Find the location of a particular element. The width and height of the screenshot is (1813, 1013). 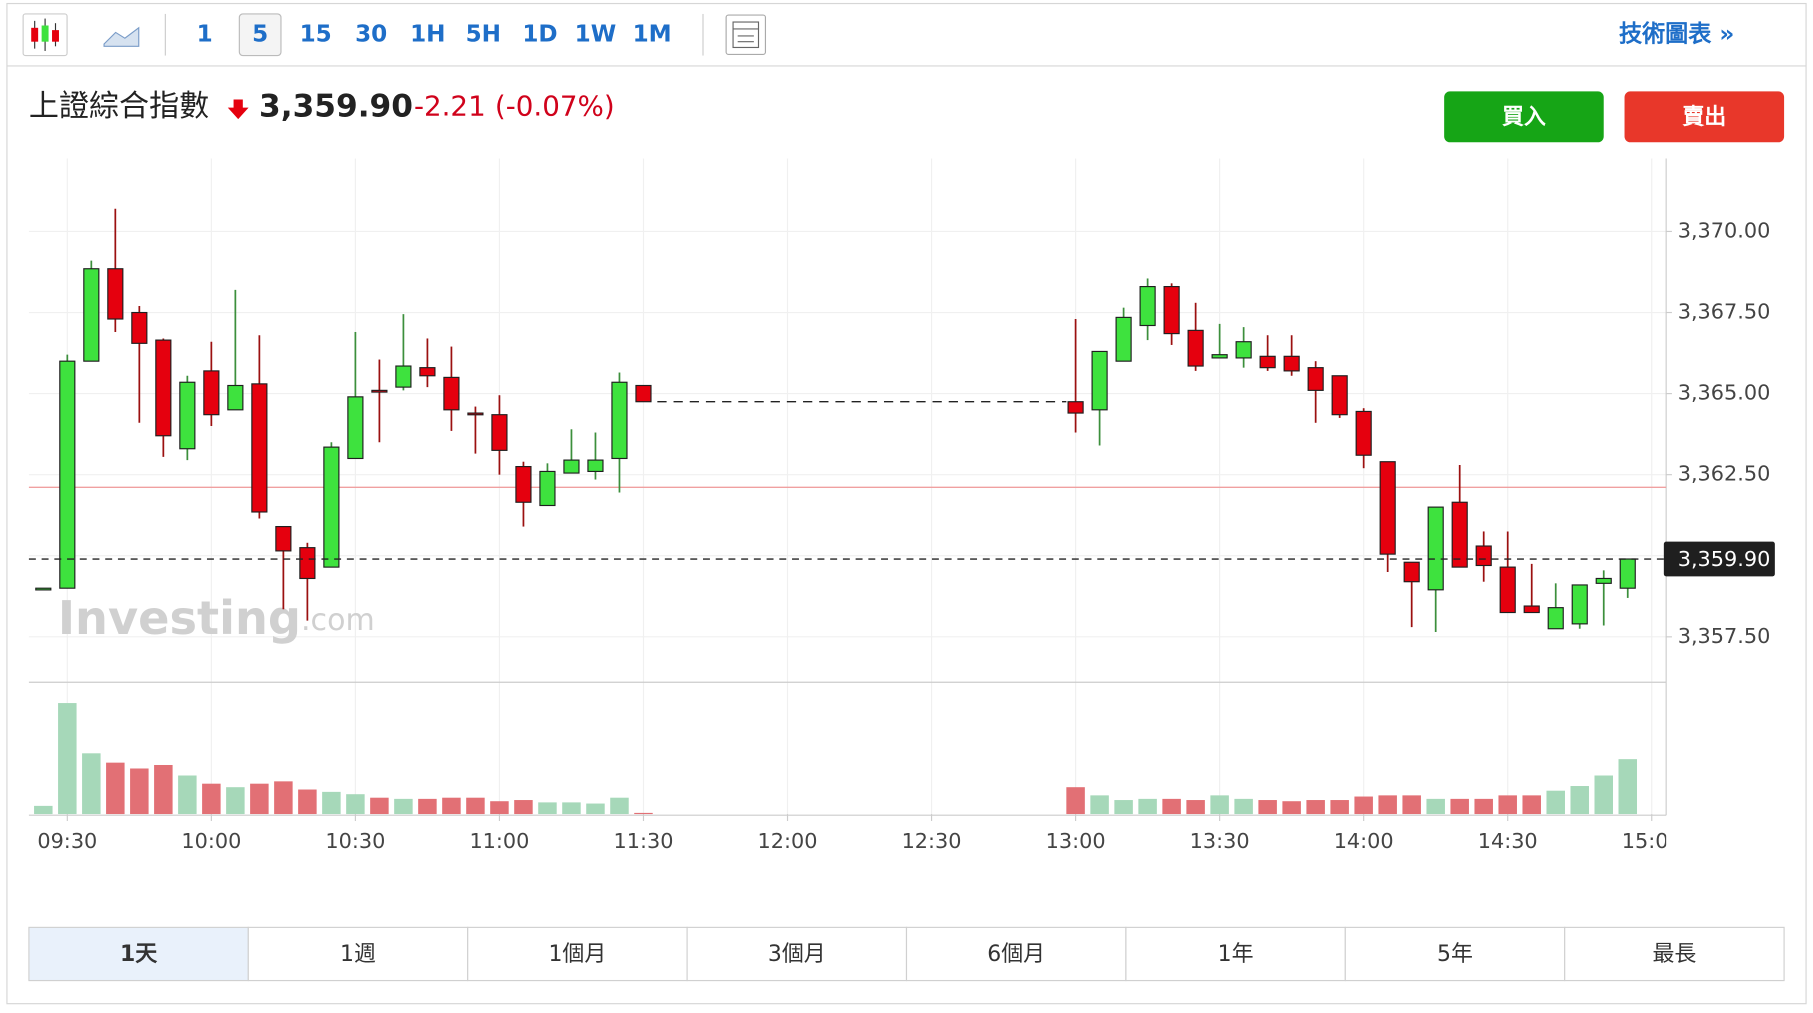

interval-button: 5 is located at coordinates (260, 34).